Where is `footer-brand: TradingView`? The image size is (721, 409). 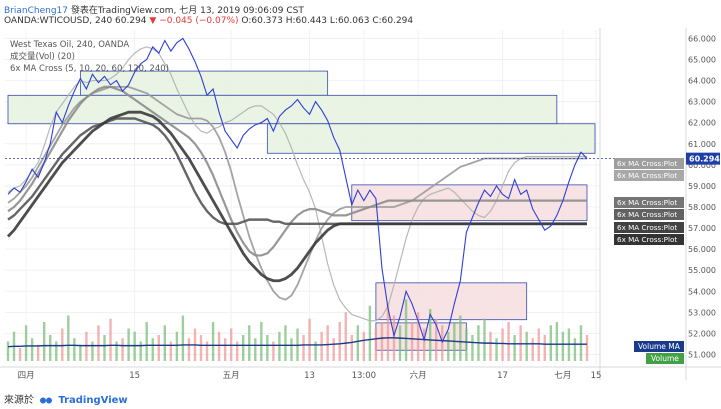 footer-brand: TradingView is located at coordinates (93, 400).